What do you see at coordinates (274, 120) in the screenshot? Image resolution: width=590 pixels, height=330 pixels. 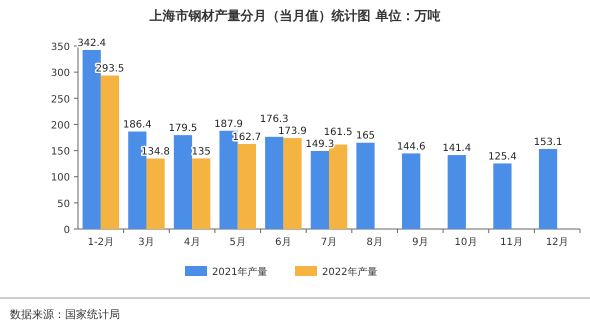 I see `data-label: 176.3` at bounding box center [274, 120].